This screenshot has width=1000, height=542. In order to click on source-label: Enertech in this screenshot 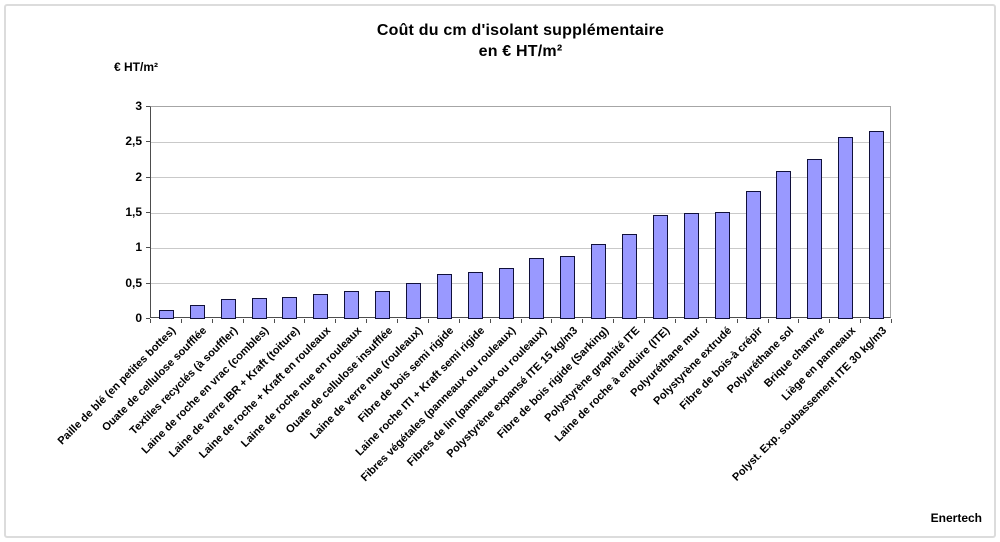, I will do `click(956, 518)`.